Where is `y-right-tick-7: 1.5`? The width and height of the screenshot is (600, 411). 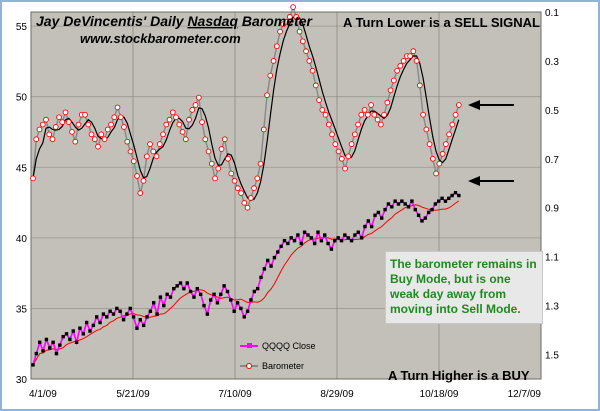 y-right-tick-7: 1.5 is located at coordinates (552, 356).